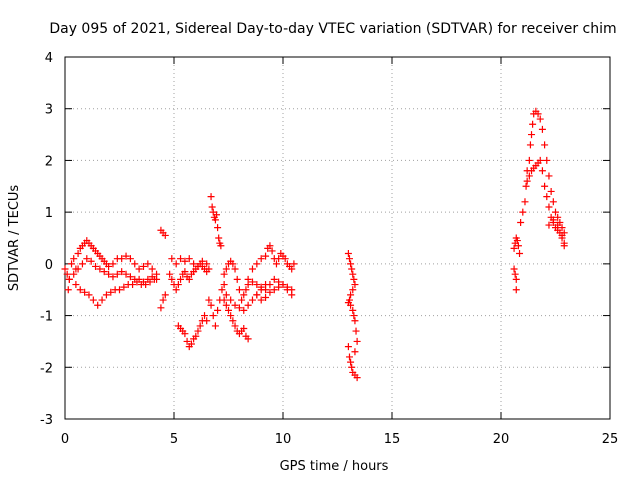  I want to click on y-tick-label: -3, so click(46, 420).